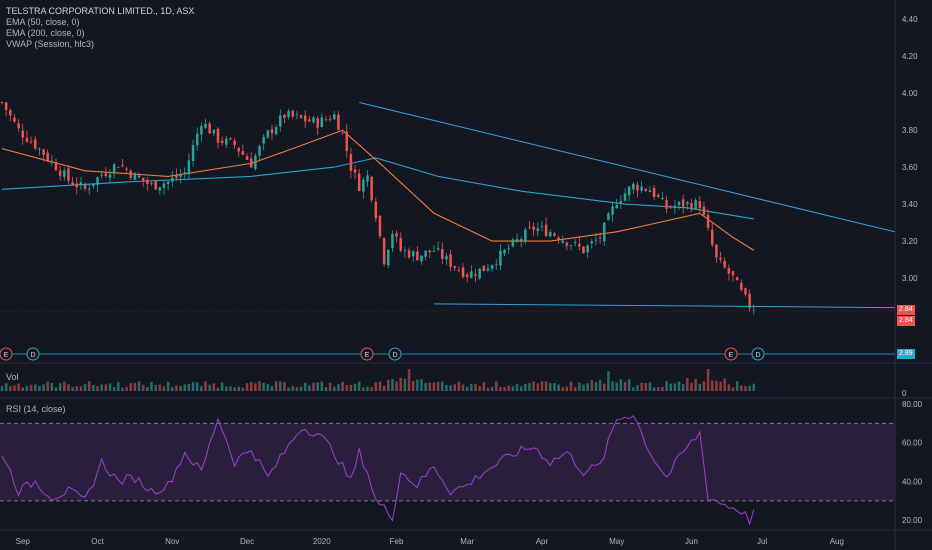  What do you see at coordinates (762, 541) in the screenshot?
I see `time-tick-label: Jul` at bounding box center [762, 541].